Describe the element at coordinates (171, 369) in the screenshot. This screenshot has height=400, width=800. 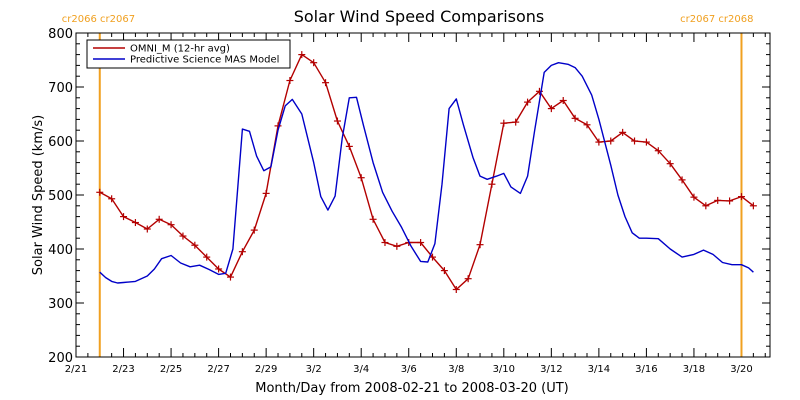
I see `x-tick-label: 2/25` at that location.